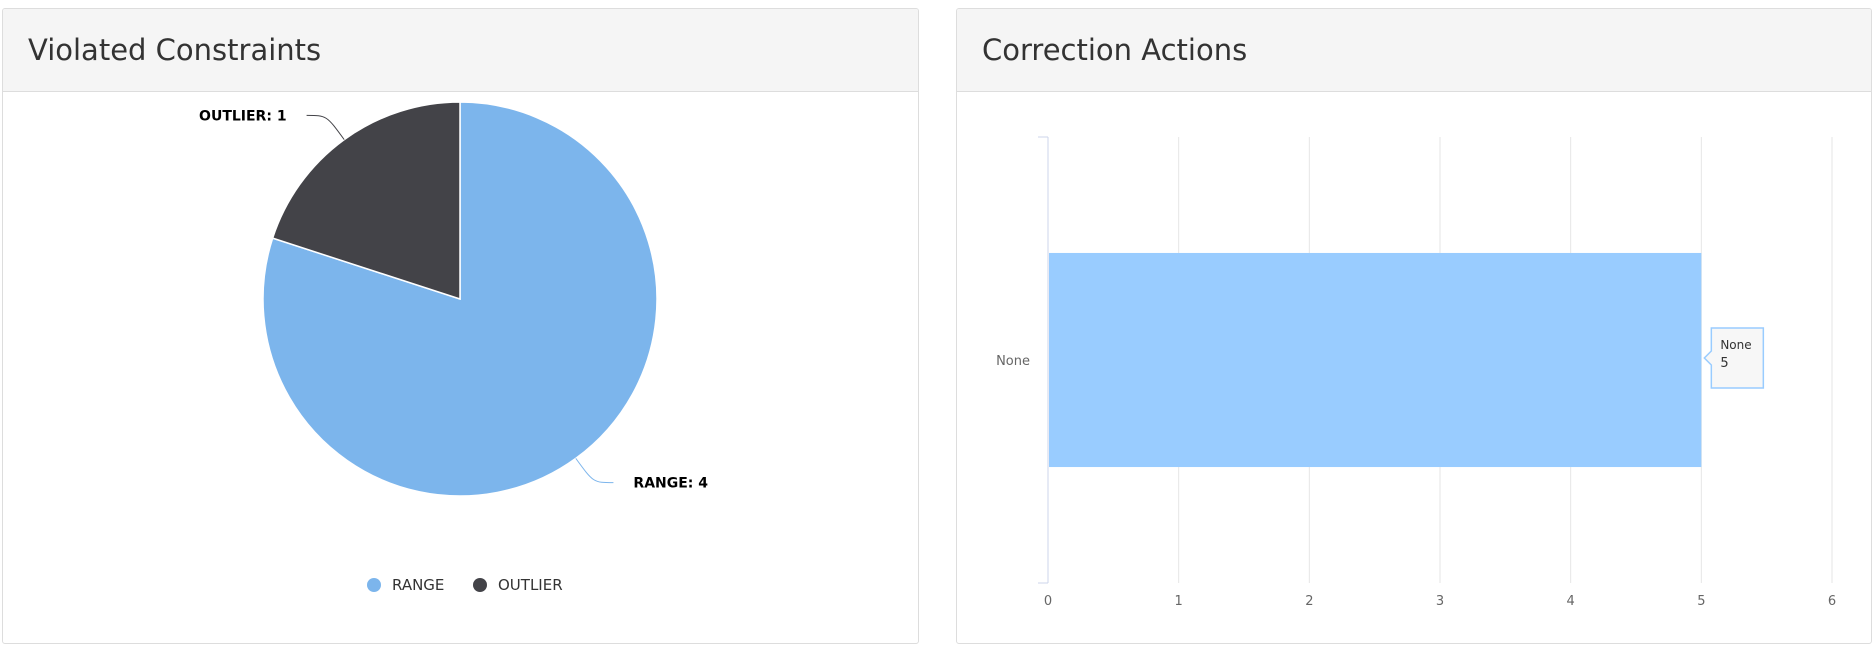  Describe the element at coordinates (374, 585) in the screenshot. I see `legend-marker-range` at that location.